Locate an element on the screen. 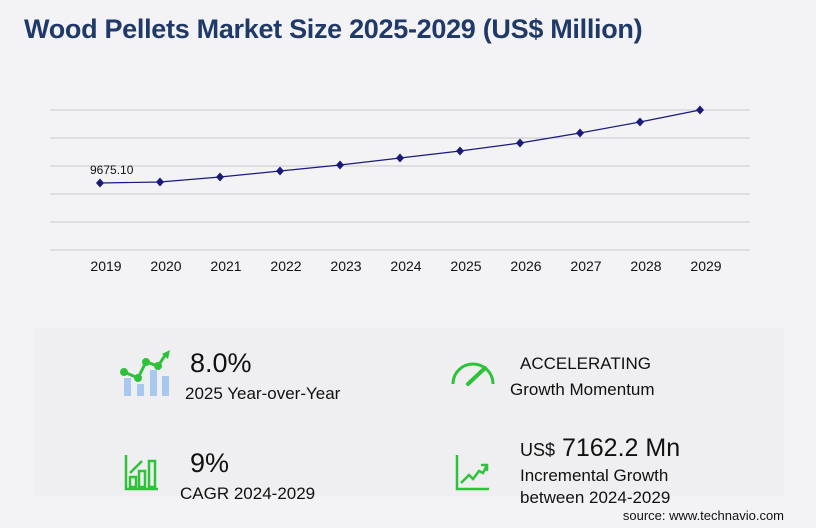  trend-up-icon is located at coordinates (472, 473).